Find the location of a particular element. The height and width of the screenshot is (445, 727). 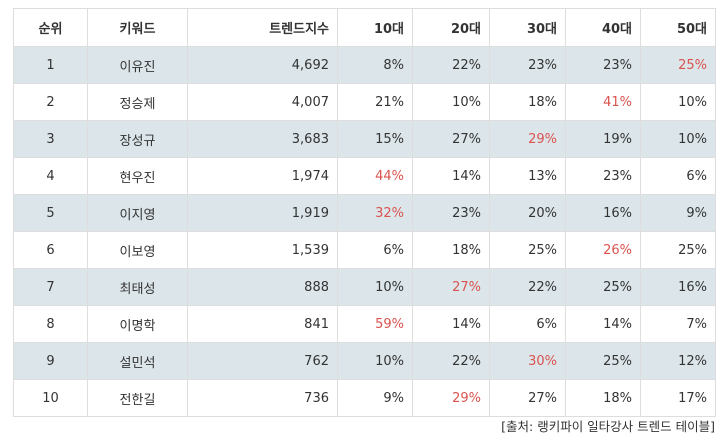

age-30s-cell: 25% is located at coordinates (527, 250).